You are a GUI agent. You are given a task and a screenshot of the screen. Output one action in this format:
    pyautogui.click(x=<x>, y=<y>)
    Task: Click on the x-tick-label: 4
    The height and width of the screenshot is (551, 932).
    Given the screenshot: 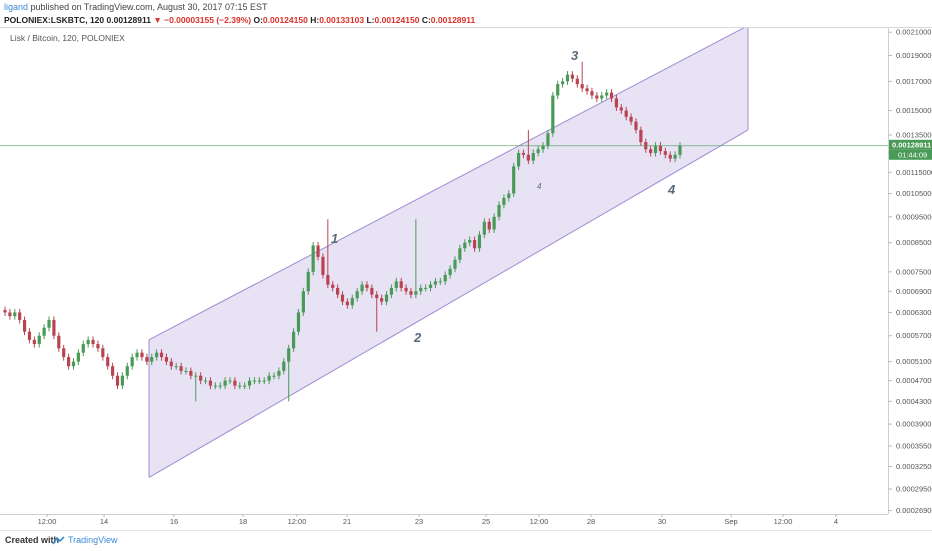 What is the action you would take?
    pyautogui.click(x=836, y=521)
    